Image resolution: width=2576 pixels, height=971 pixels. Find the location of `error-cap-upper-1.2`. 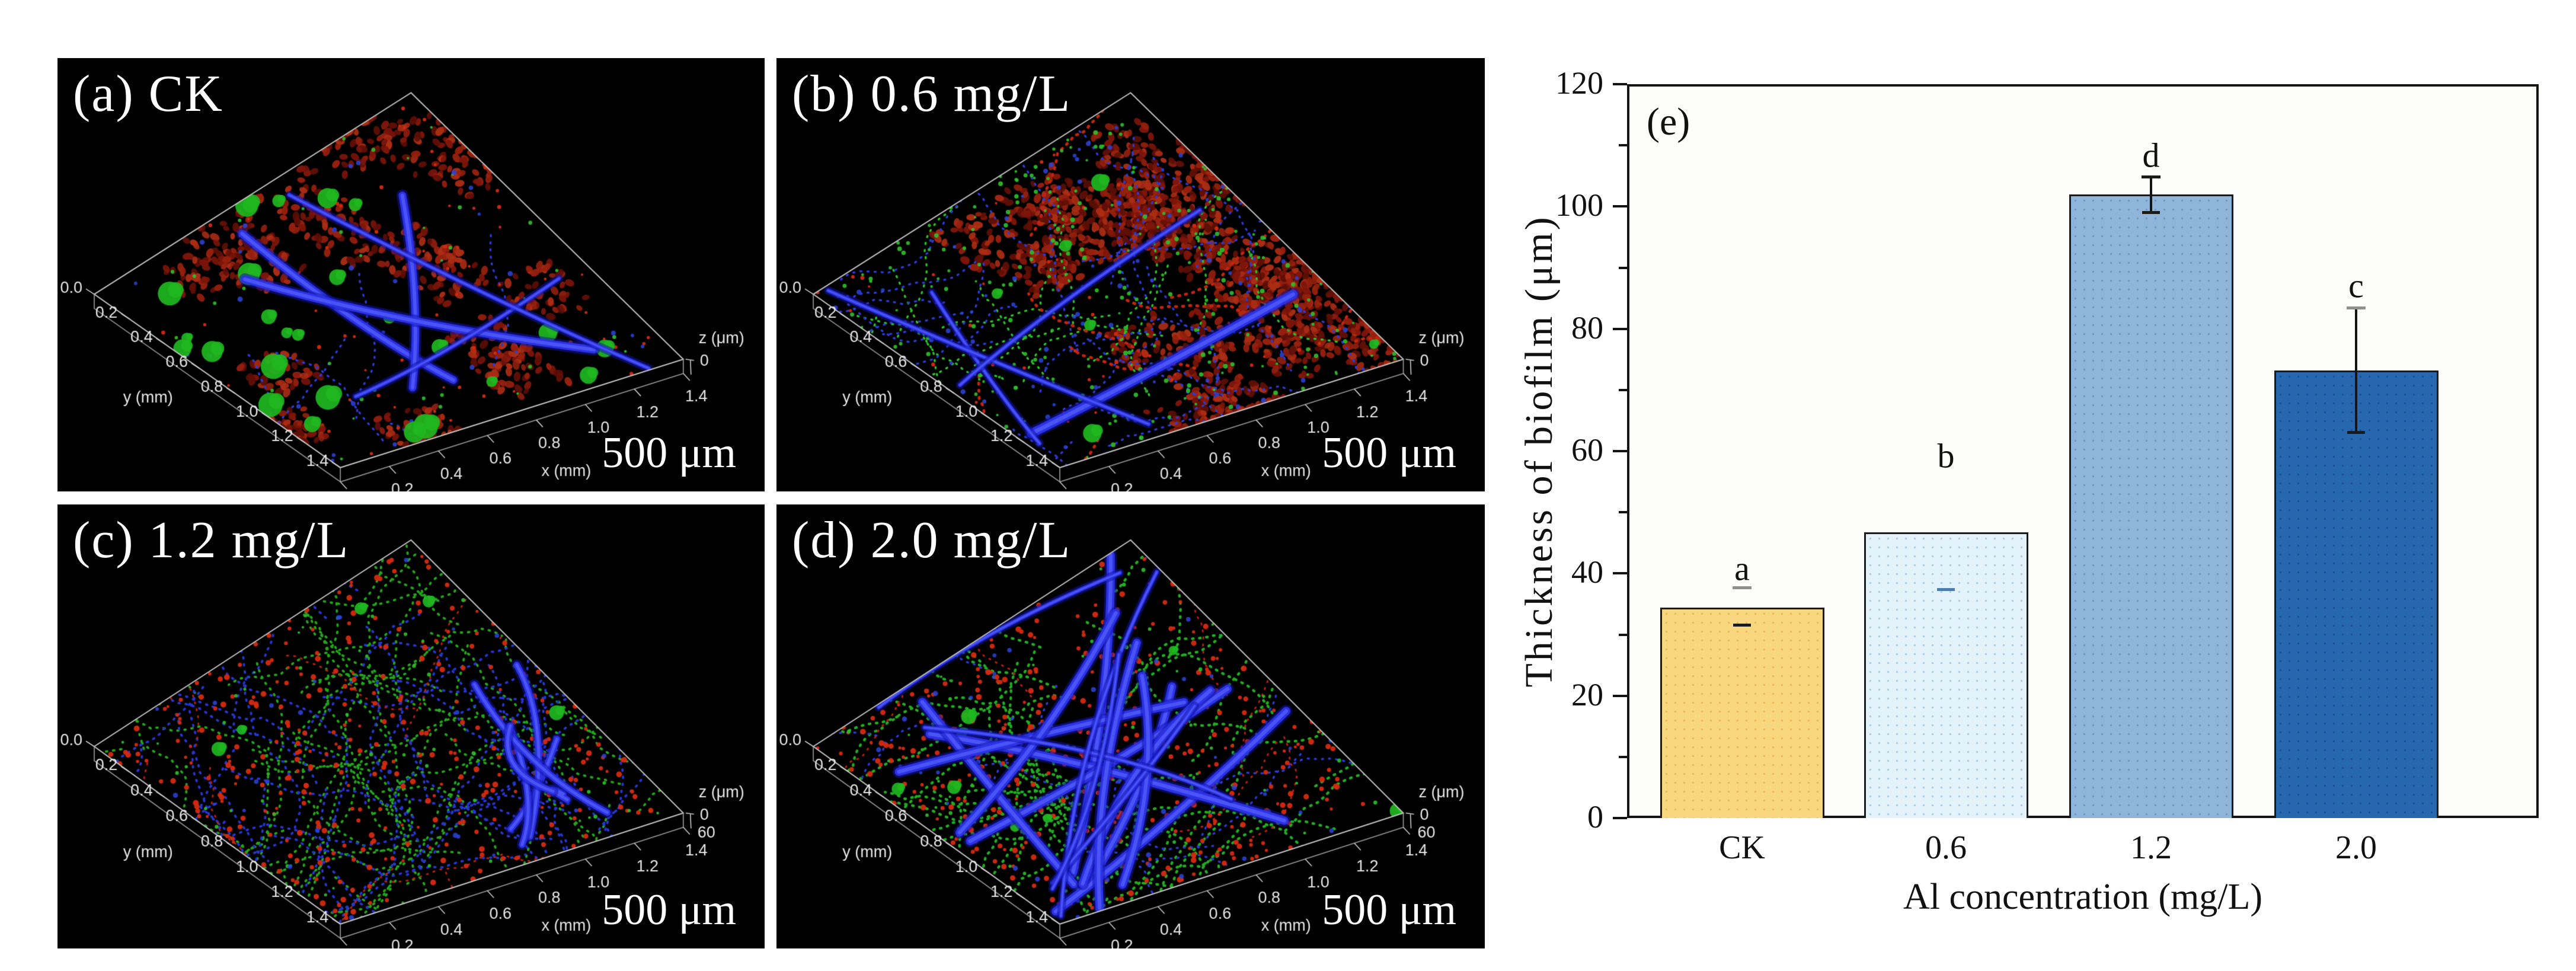

error-cap-upper-1.2 is located at coordinates (2151, 176).